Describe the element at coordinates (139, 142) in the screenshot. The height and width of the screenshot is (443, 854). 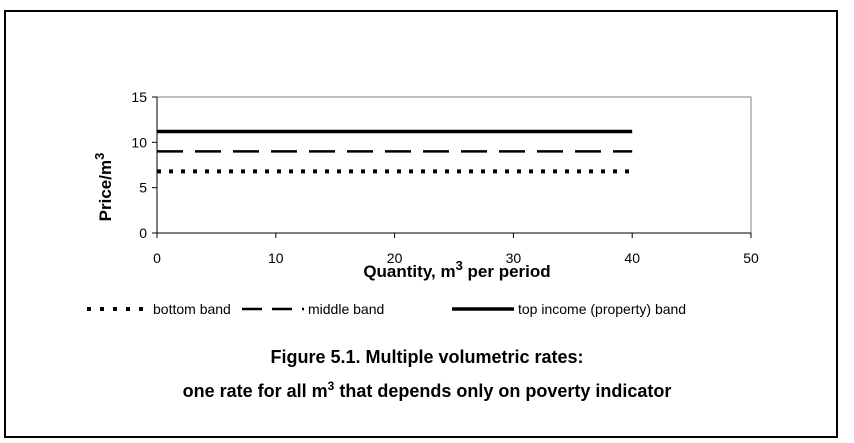
I see `y-tick-label: 10` at that location.